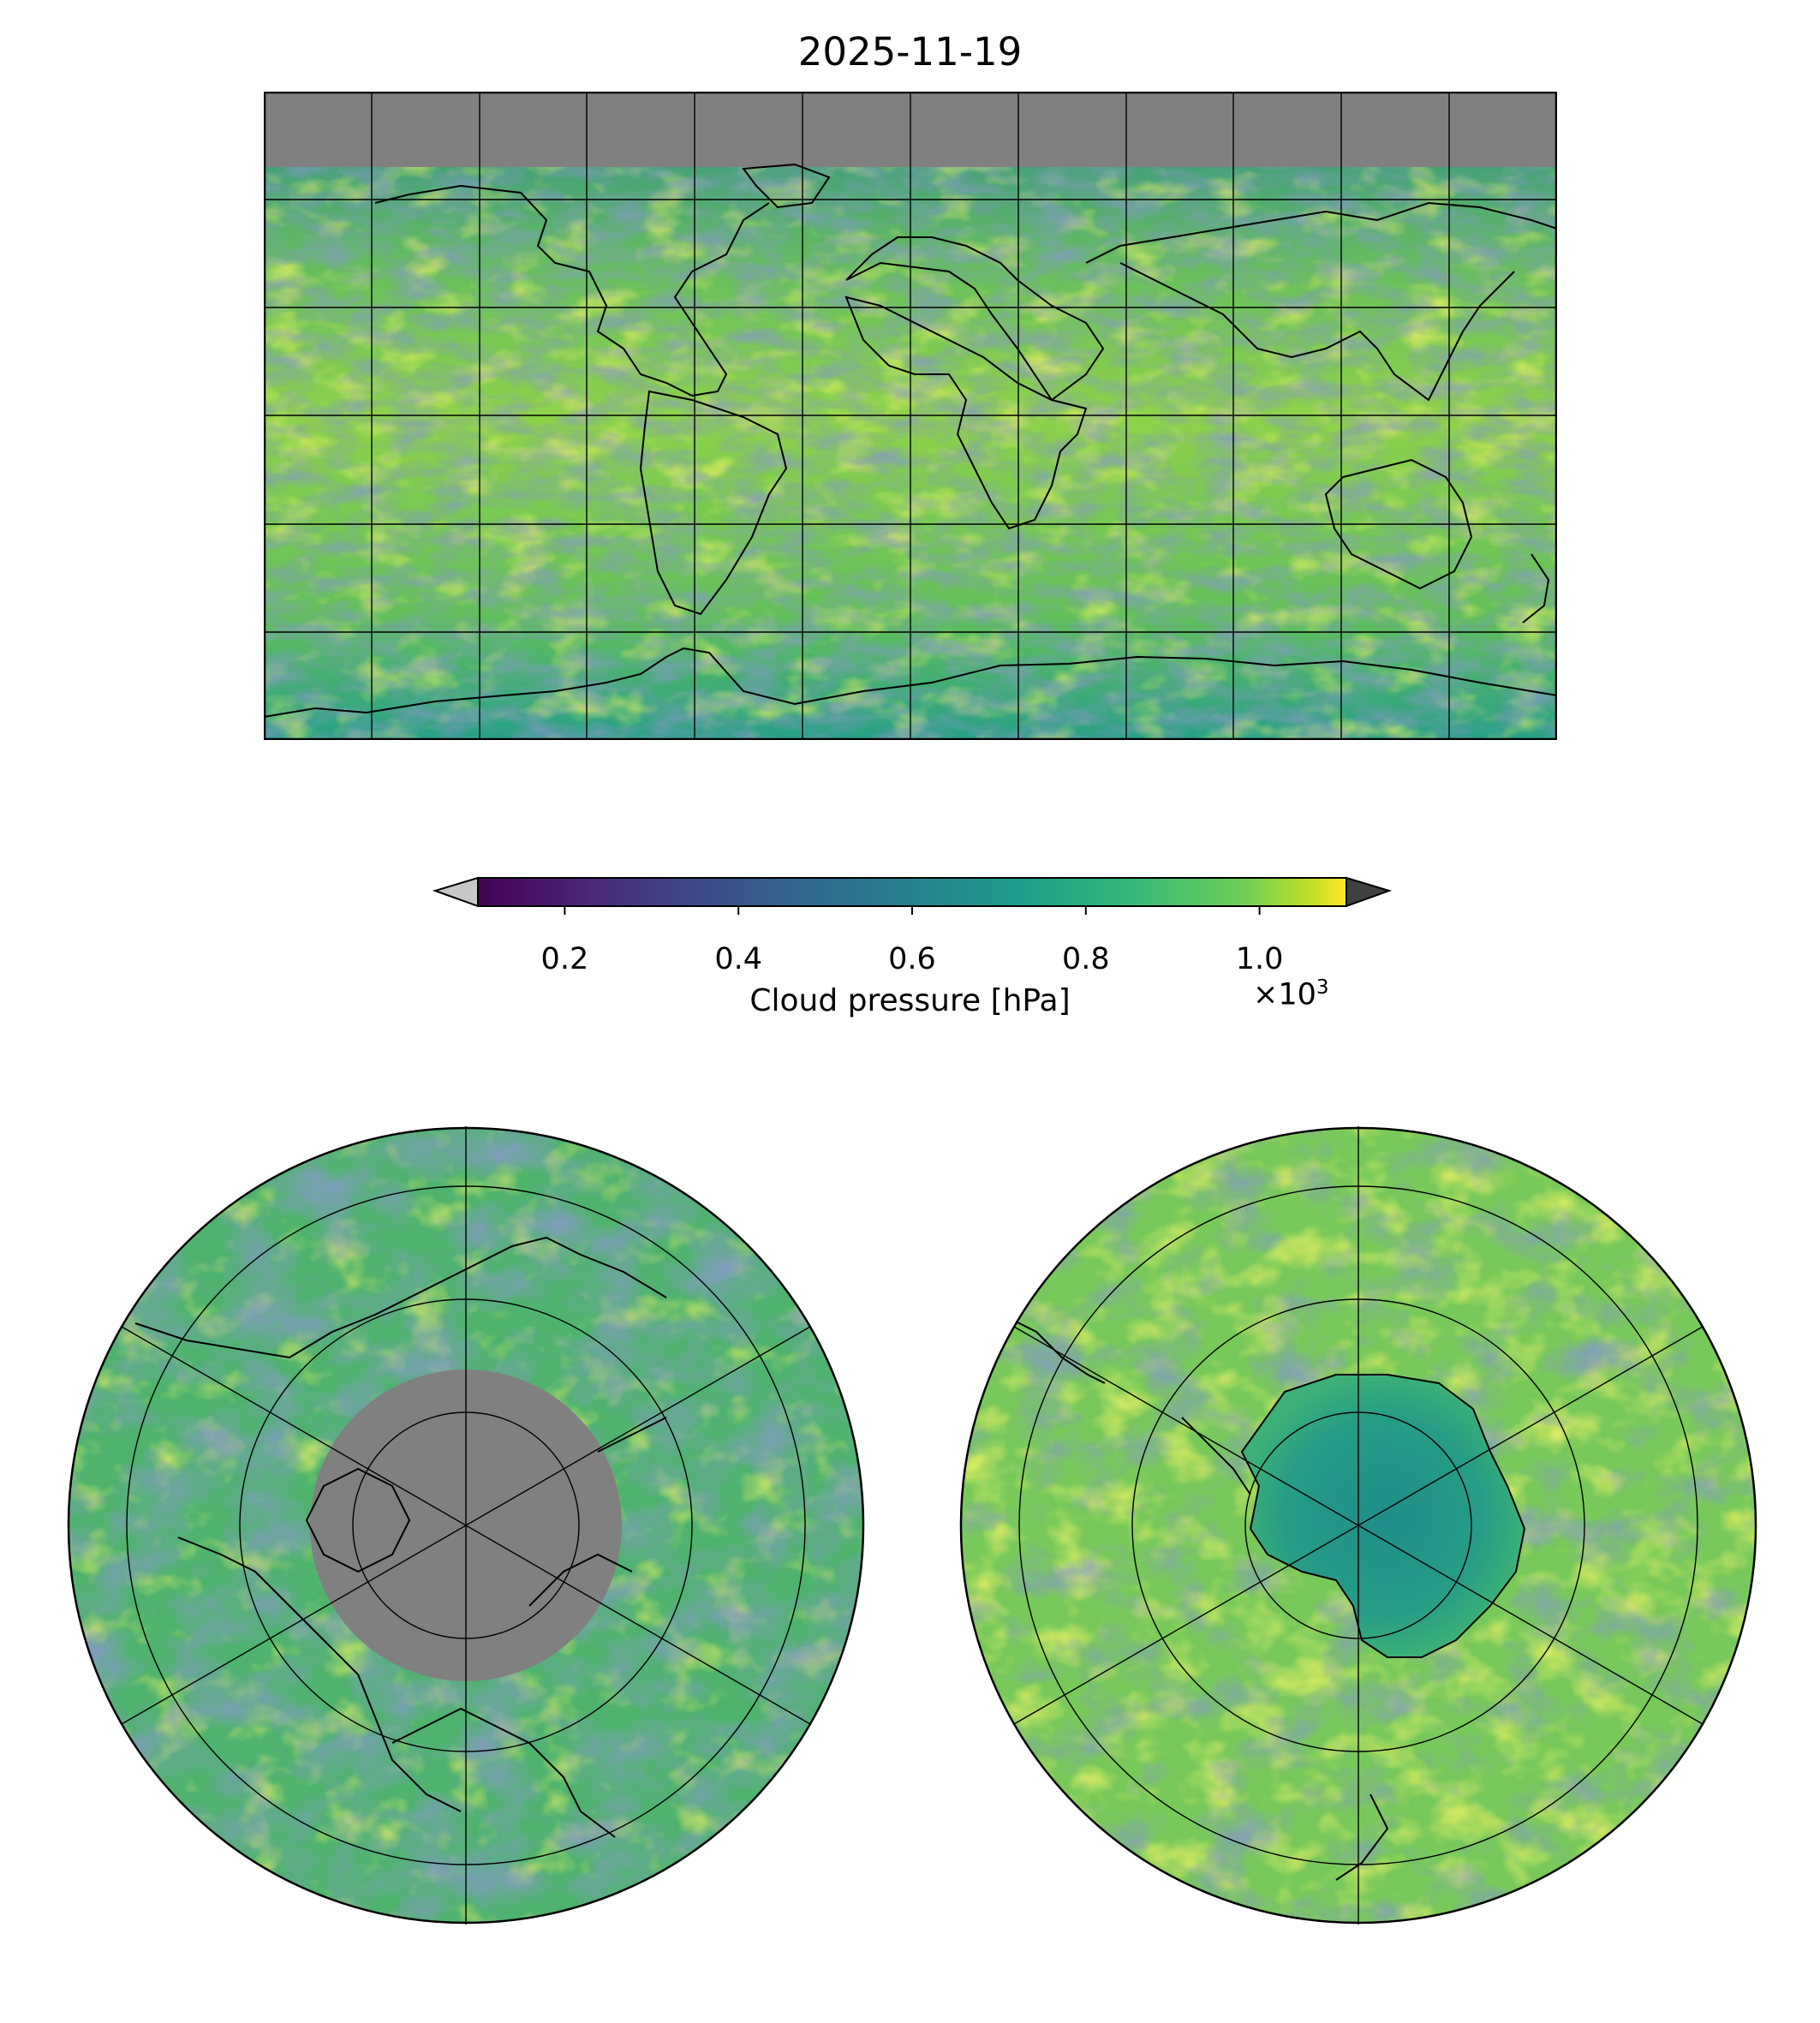  I want to click on colorbar-over-extension, so click(1369, 892).